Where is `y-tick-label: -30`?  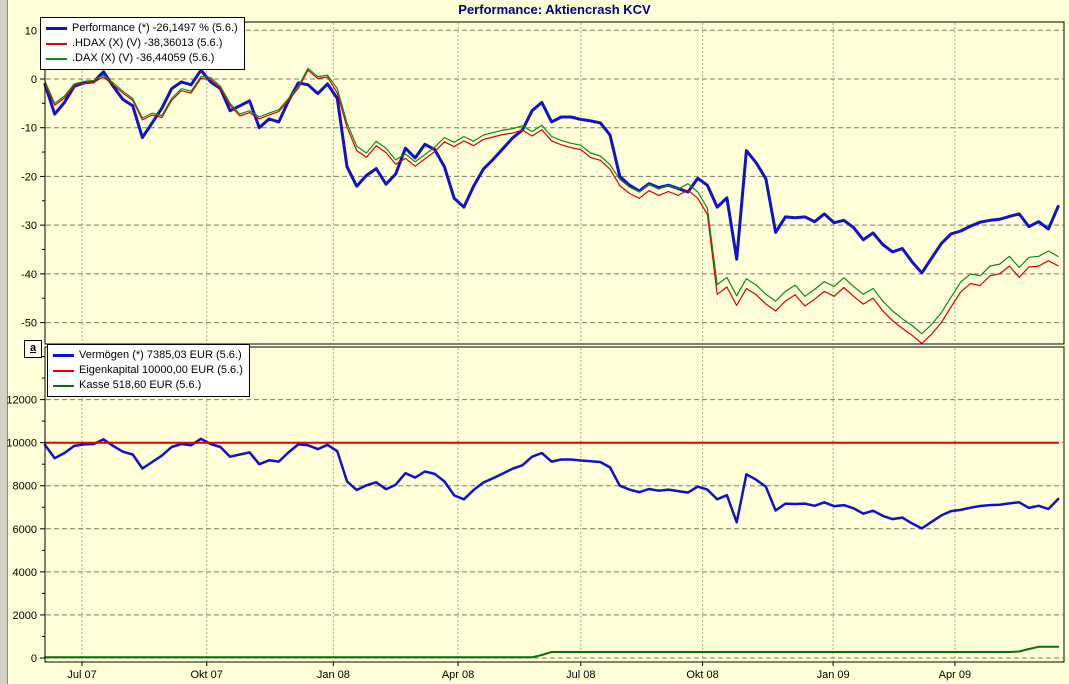
y-tick-label: -30 is located at coordinates (29, 226).